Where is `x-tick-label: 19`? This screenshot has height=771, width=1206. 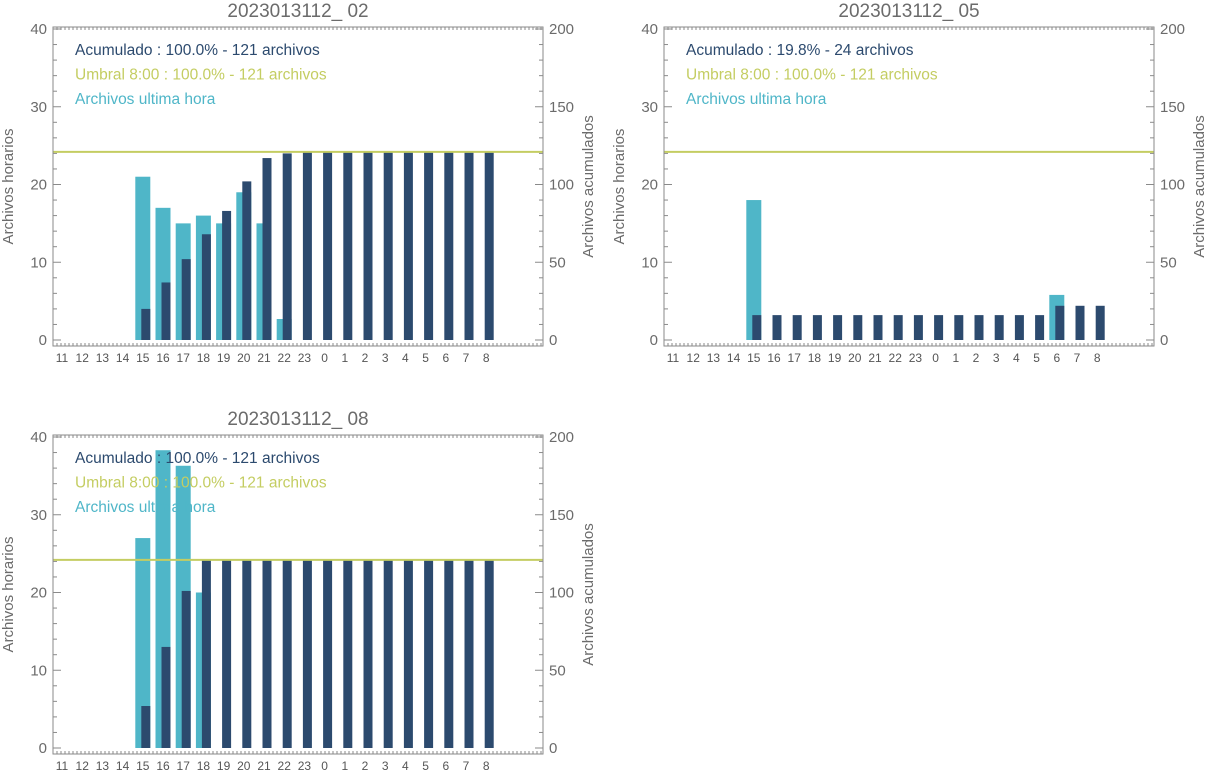 x-tick-label: 19 is located at coordinates (224, 358).